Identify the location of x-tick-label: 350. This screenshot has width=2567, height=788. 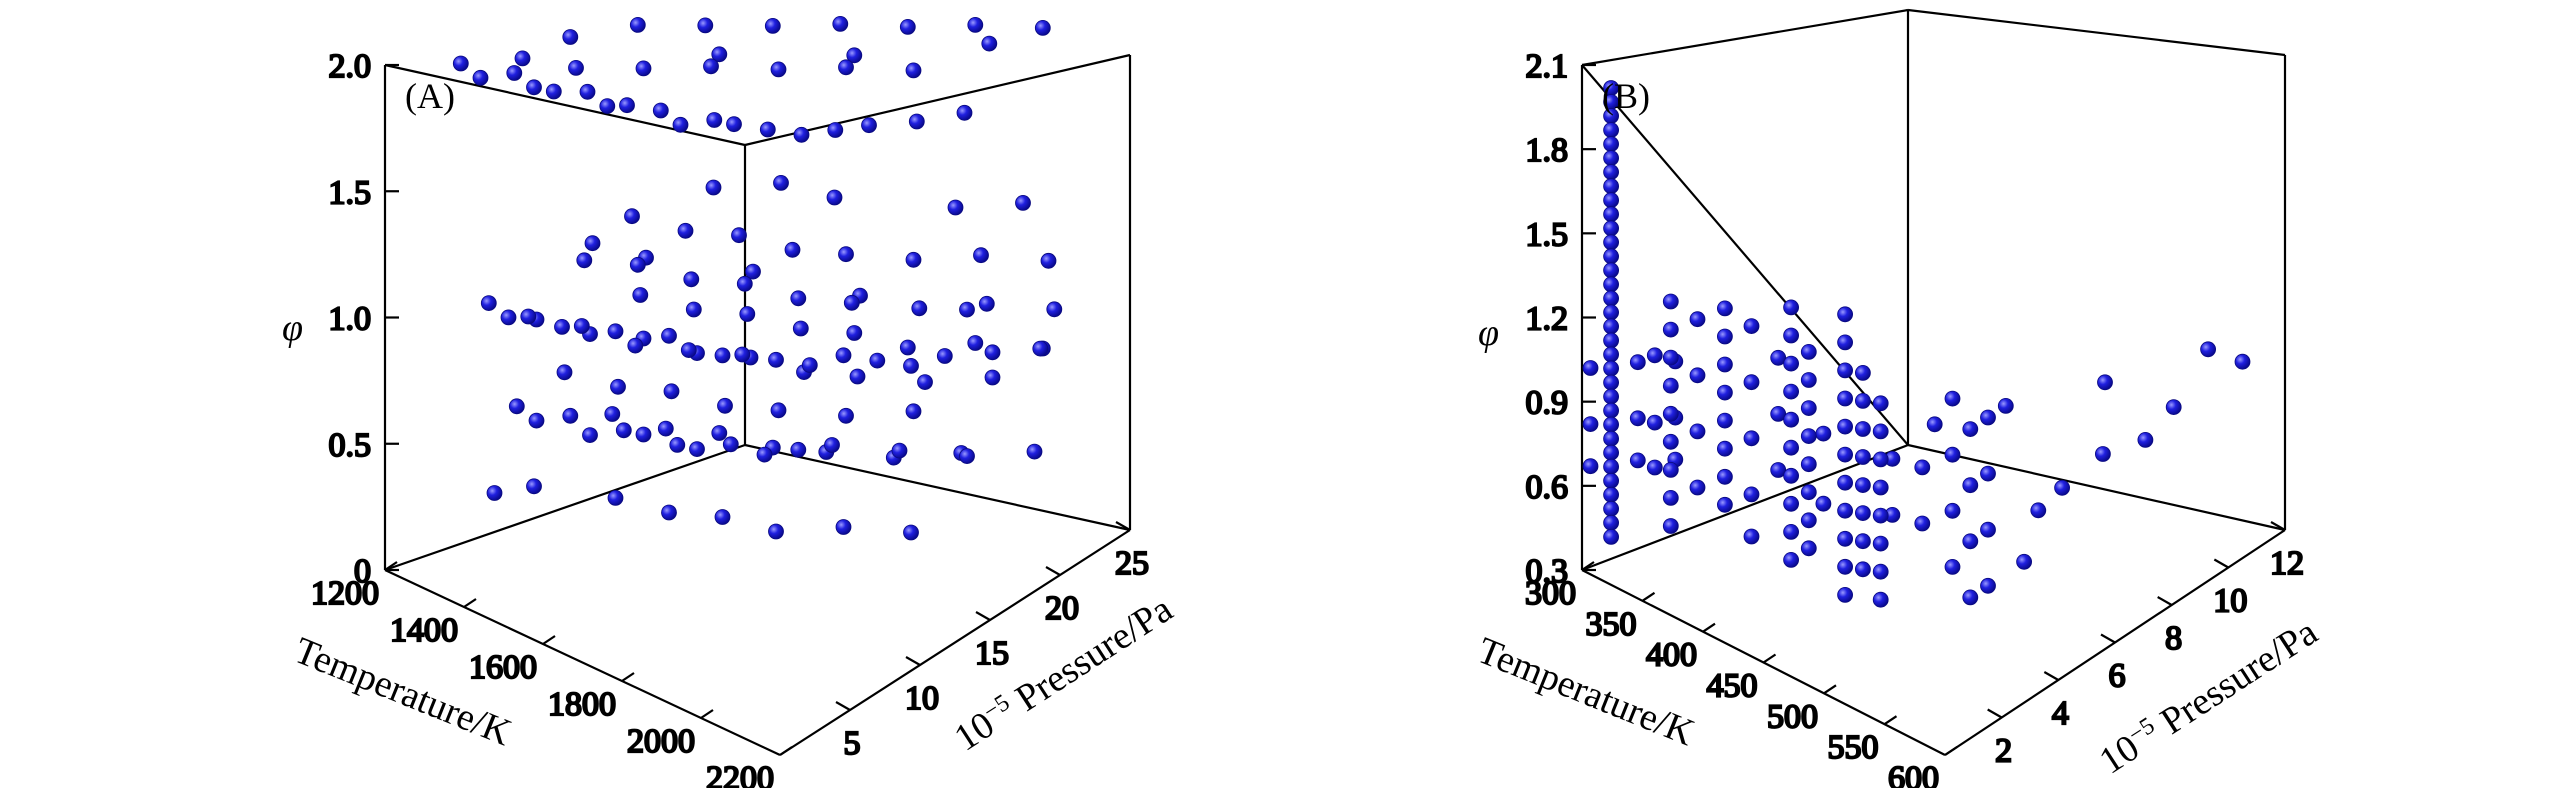
(1611, 624).